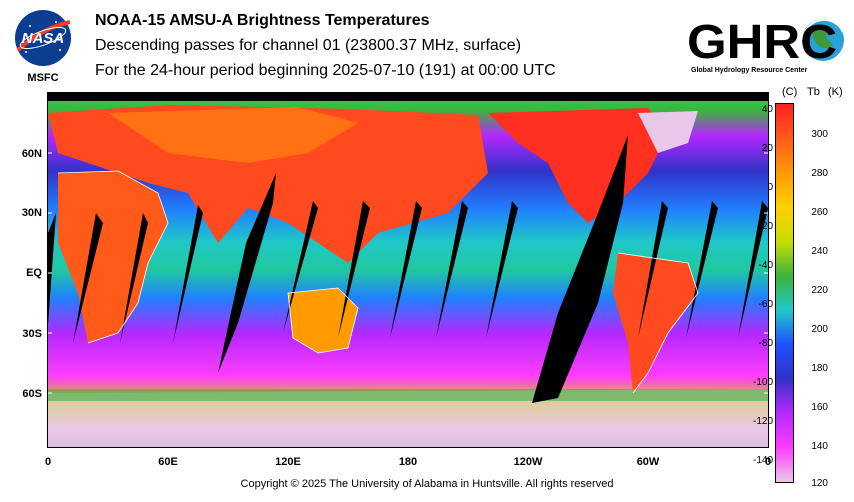 The width and height of the screenshot is (854, 502). What do you see at coordinates (765, 304) in the screenshot?
I see `cbar-celsius-tick: -60` at bounding box center [765, 304].